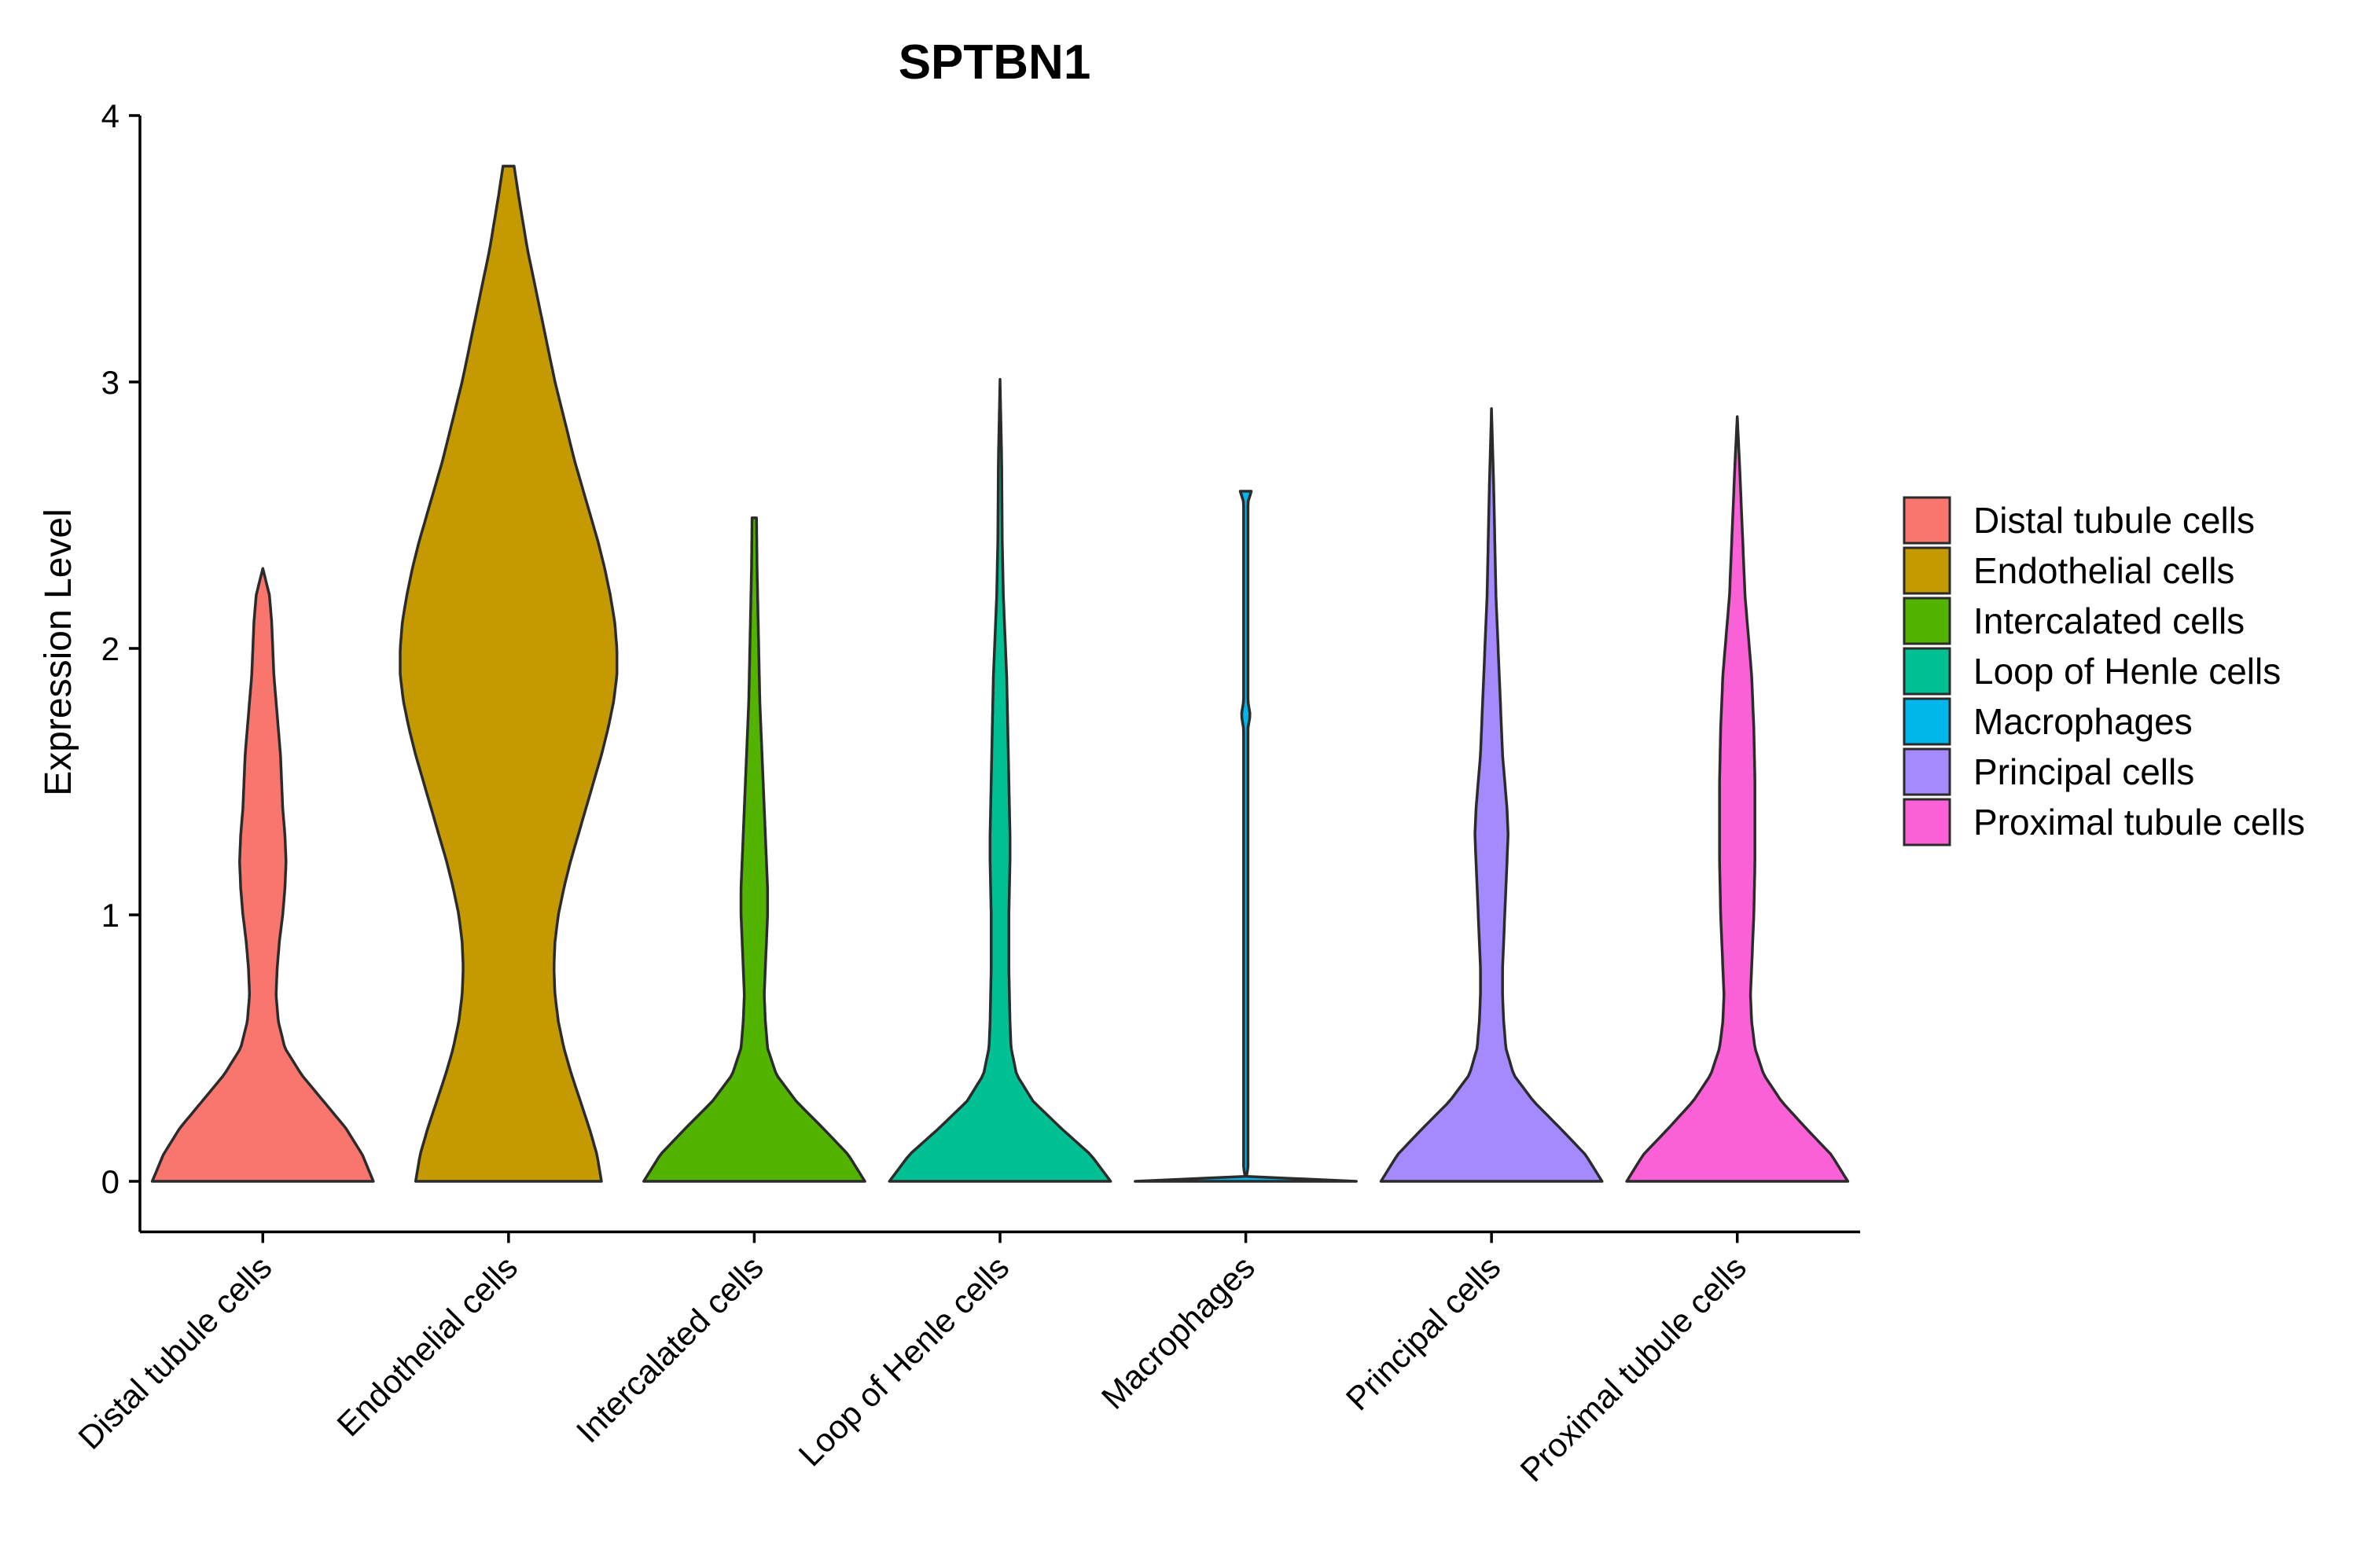 This screenshot has width=2368, height=1568. Describe the element at coordinates (669, 1349) in the screenshot. I see `x-tick-label: Intercalated cells` at that location.